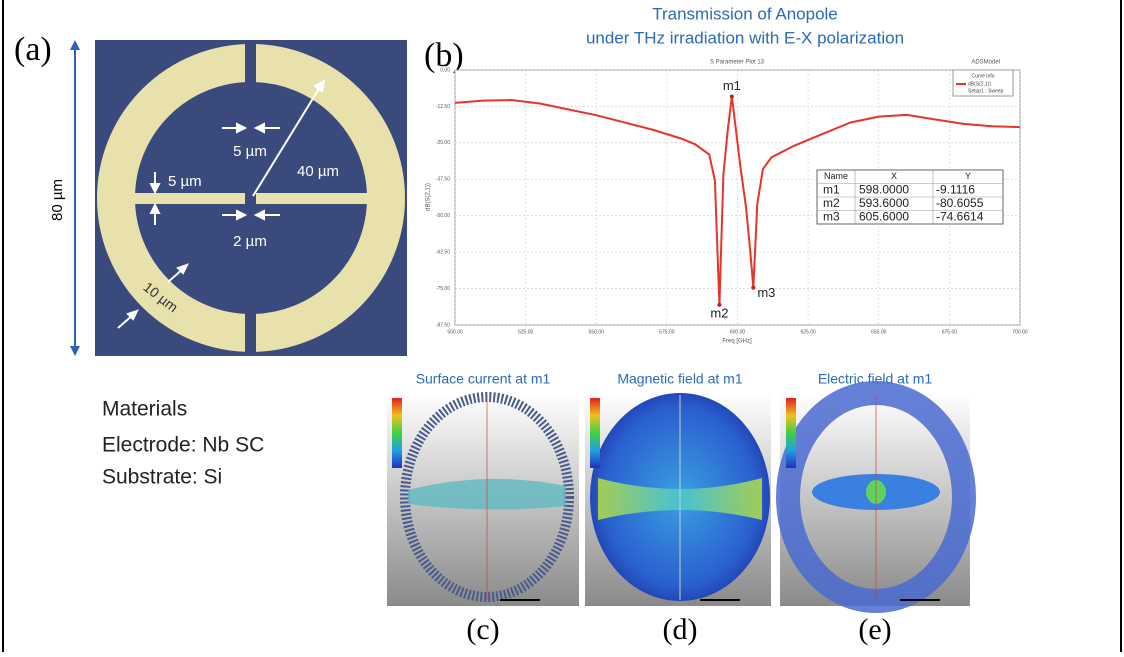  What do you see at coordinates (960, 203) in the screenshot?
I see `table-cell: -80.6055` at bounding box center [960, 203].